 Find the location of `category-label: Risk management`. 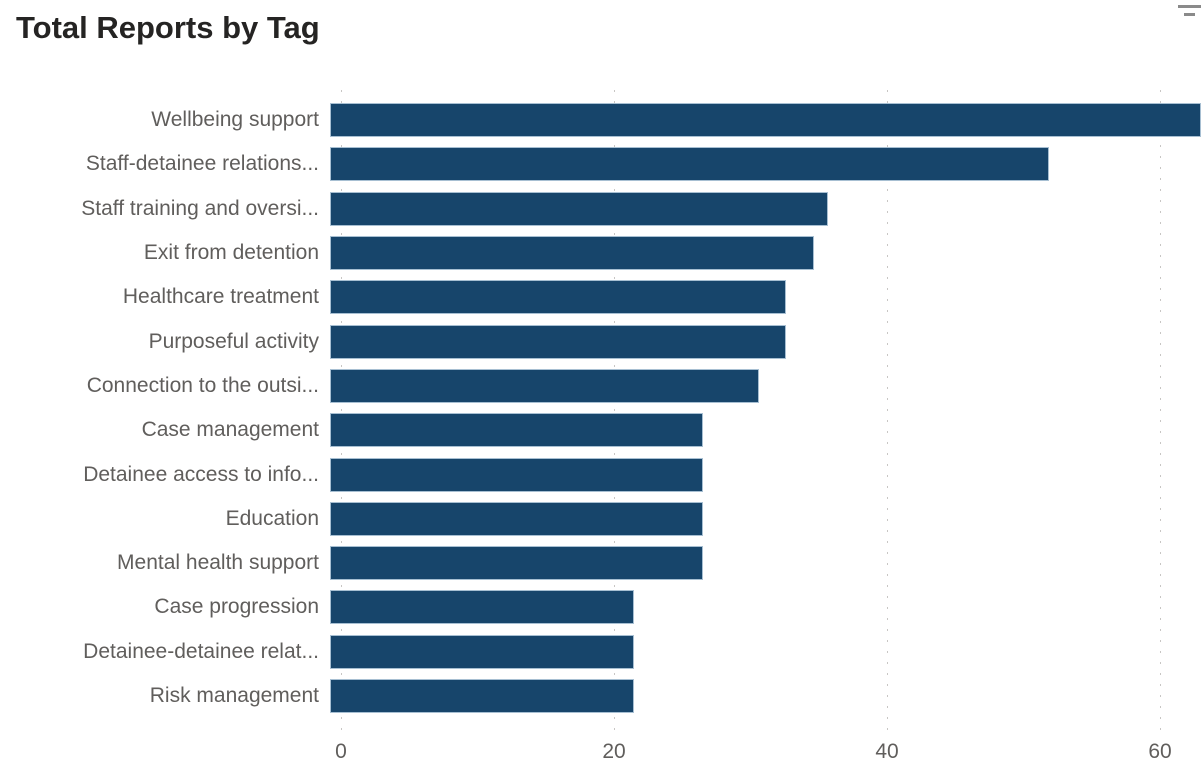

category-label: Risk management is located at coordinates (234, 695).